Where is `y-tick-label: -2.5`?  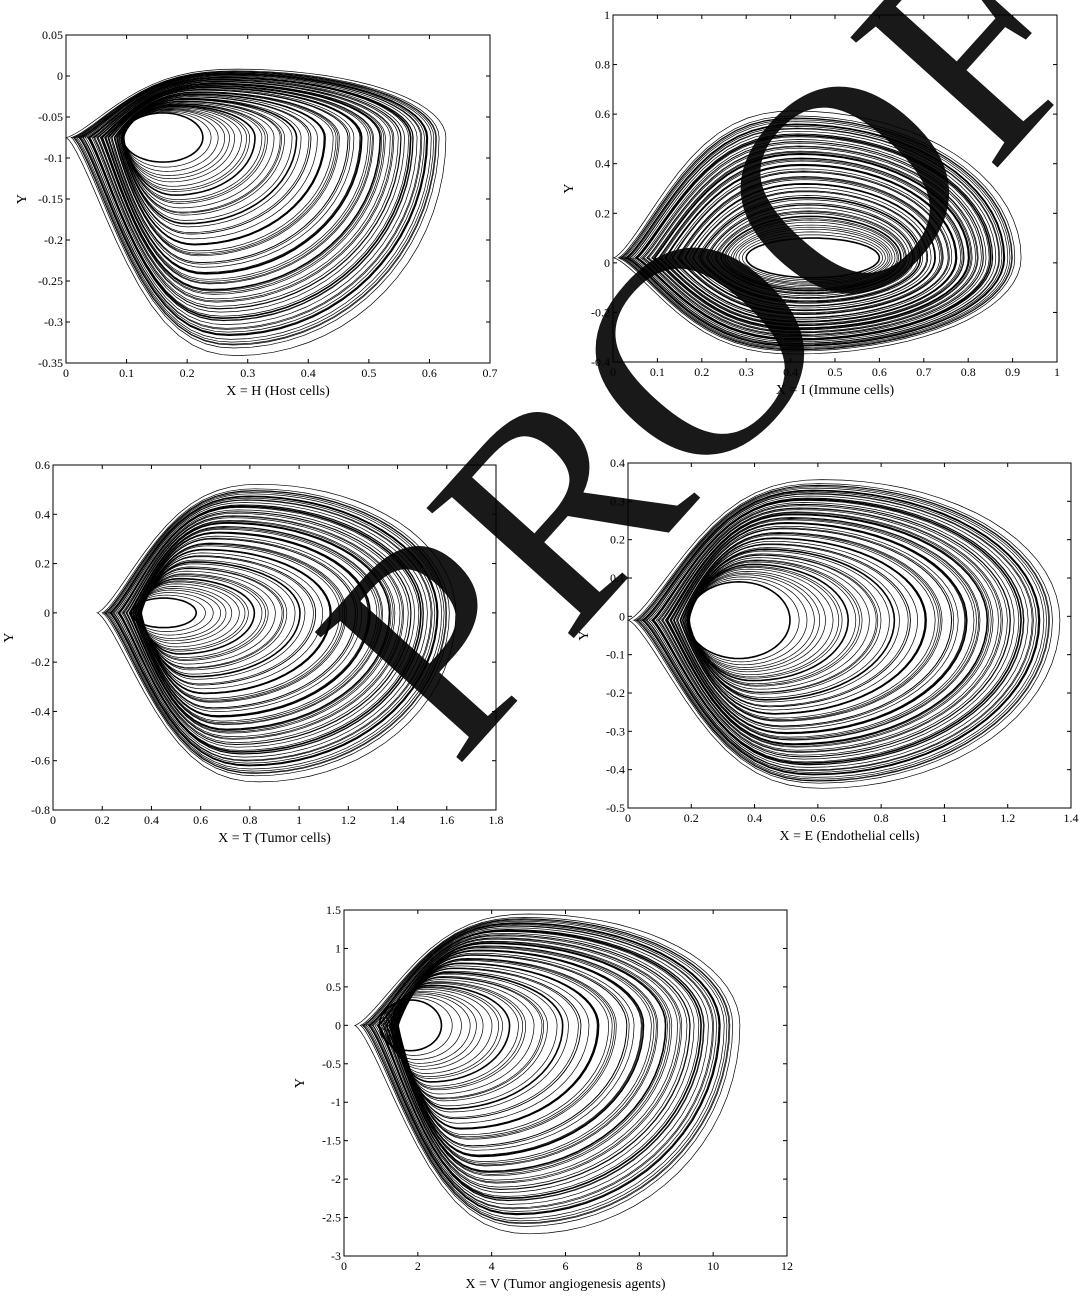 y-tick-label: -2.5 is located at coordinates (331, 1218).